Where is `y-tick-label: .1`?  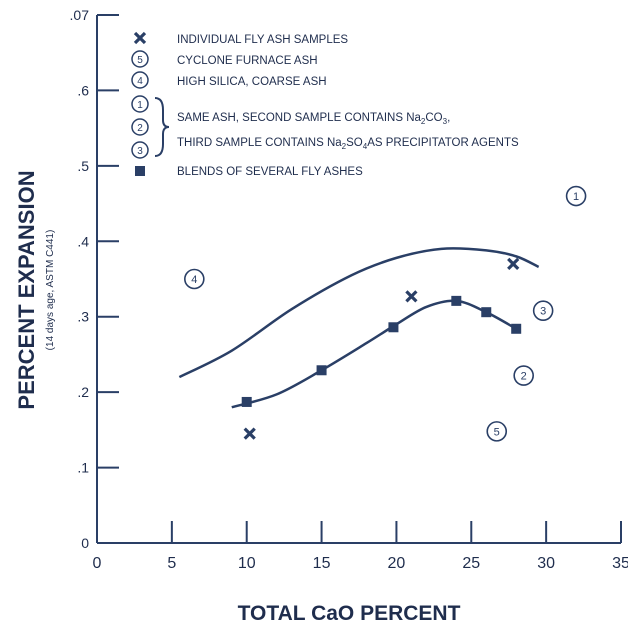 y-tick-label: .1 is located at coordinates (83, 468).